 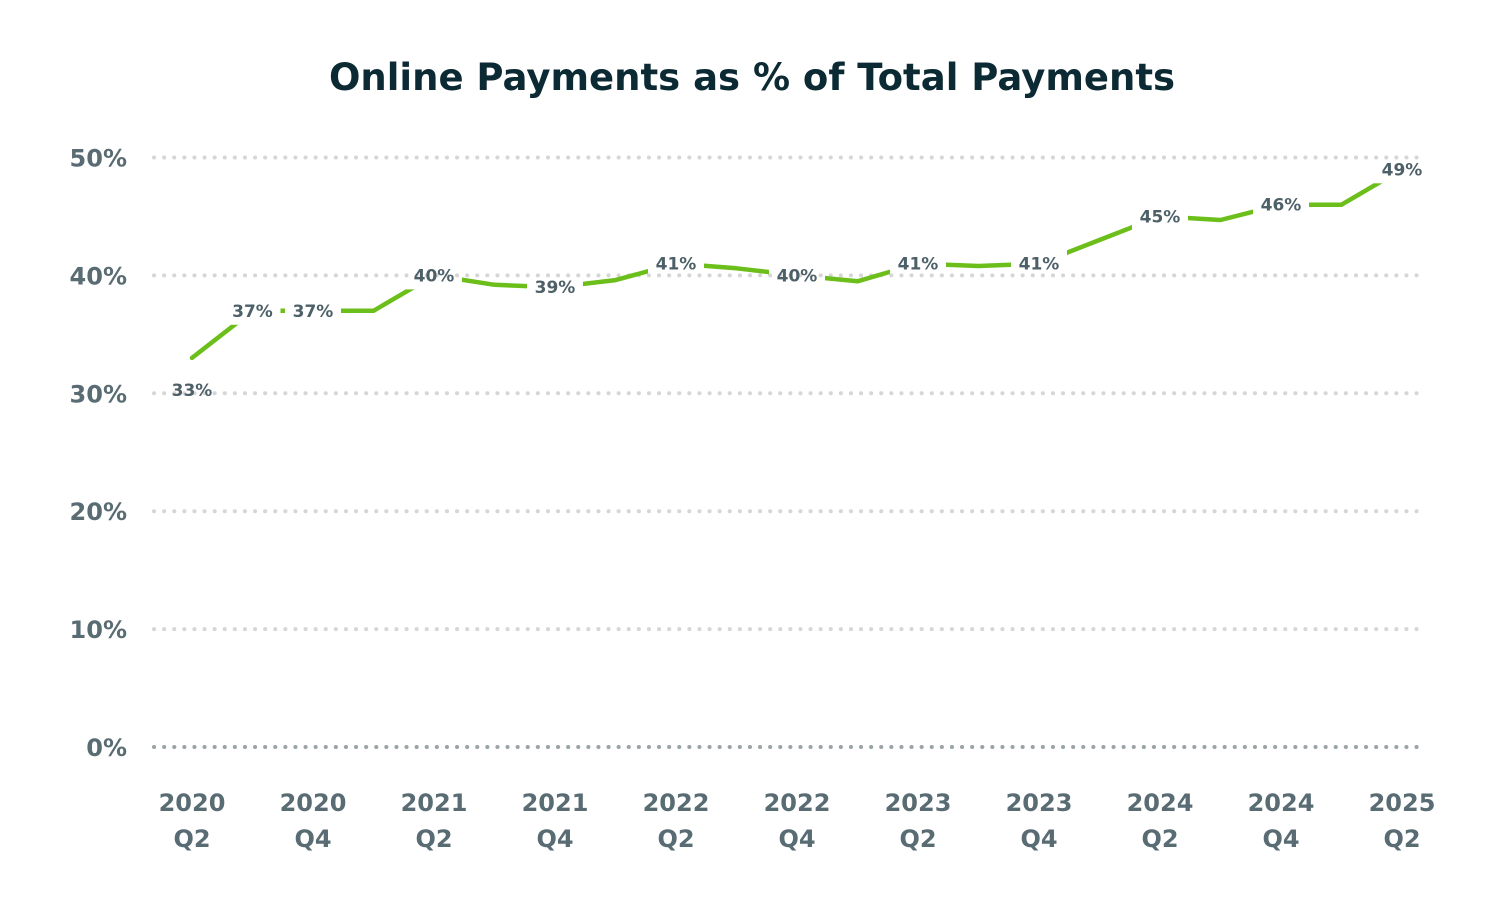 What do you see at coordinates (1039, 821) in the screenshot?
I see `x-tick-label: 2023 Q4` at bounding box center [1039, 821].